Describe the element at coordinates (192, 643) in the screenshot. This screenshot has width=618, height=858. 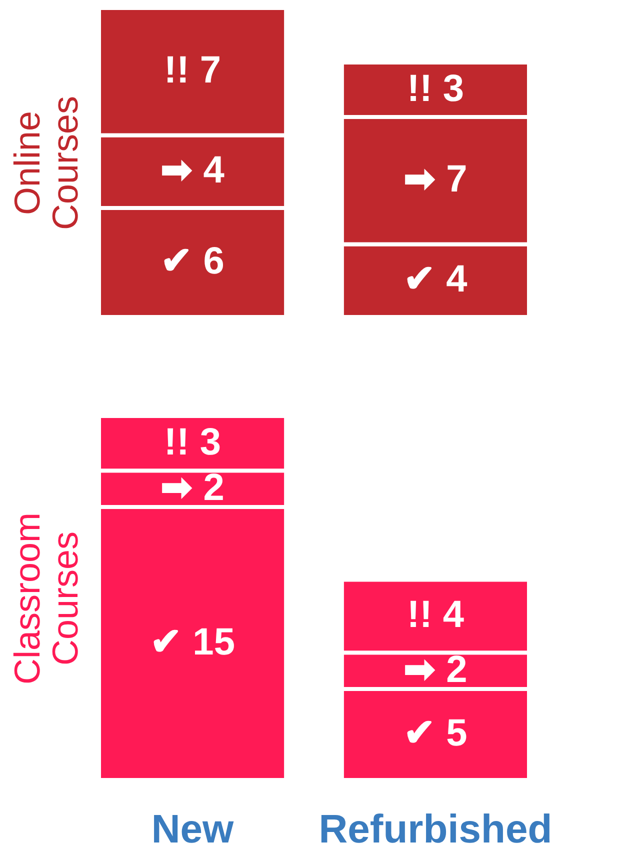
I see `data-label: ✔ 15` at that location.